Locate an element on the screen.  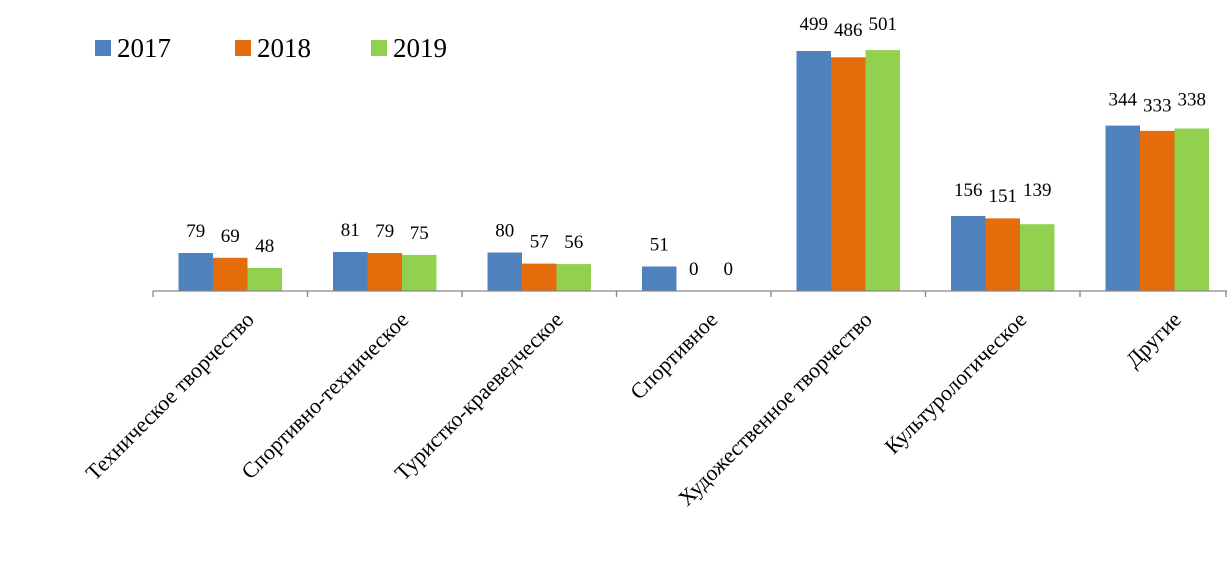
category-label-2: Спортивно-техническое is located at coordinates (324, 395).